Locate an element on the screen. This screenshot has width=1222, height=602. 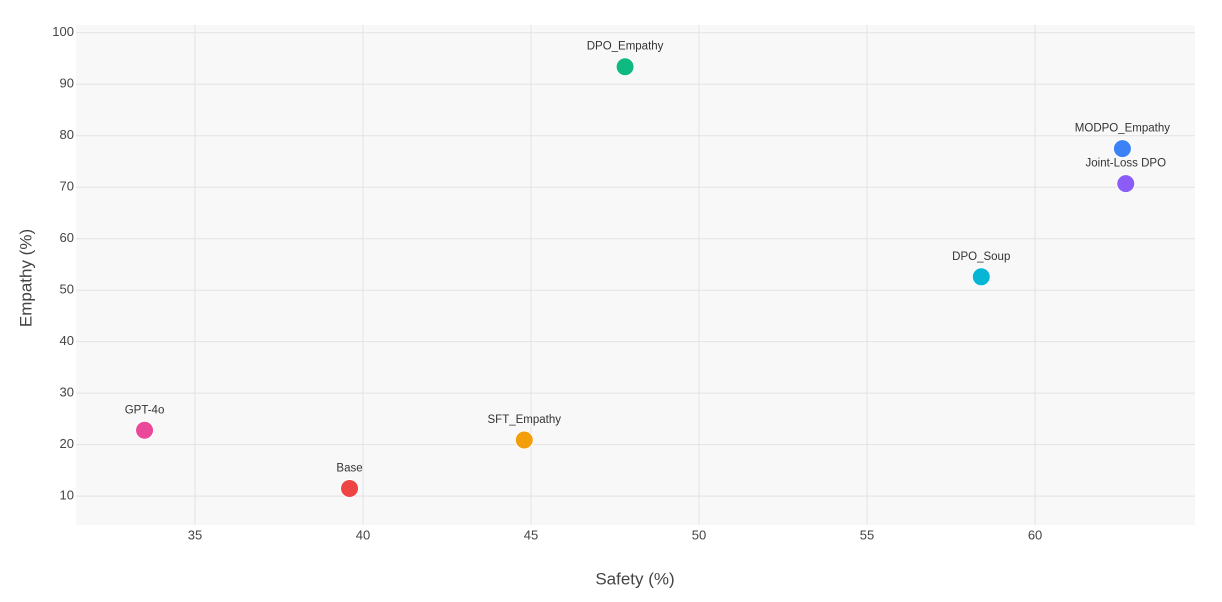
x-tick-label: 60 is located at coordinates (1035, 534).